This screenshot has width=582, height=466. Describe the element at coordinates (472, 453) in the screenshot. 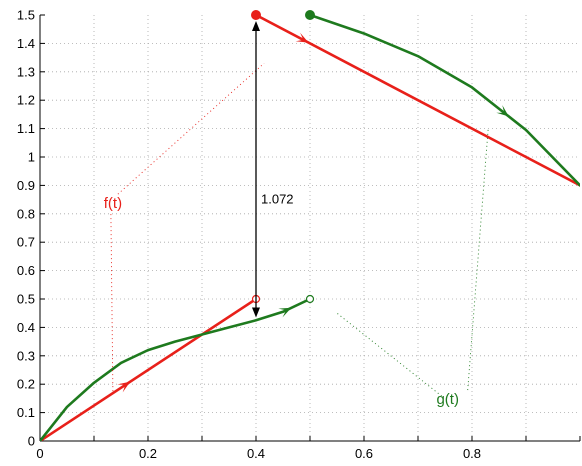

I see `x-tick-label: 0.8` at that location.